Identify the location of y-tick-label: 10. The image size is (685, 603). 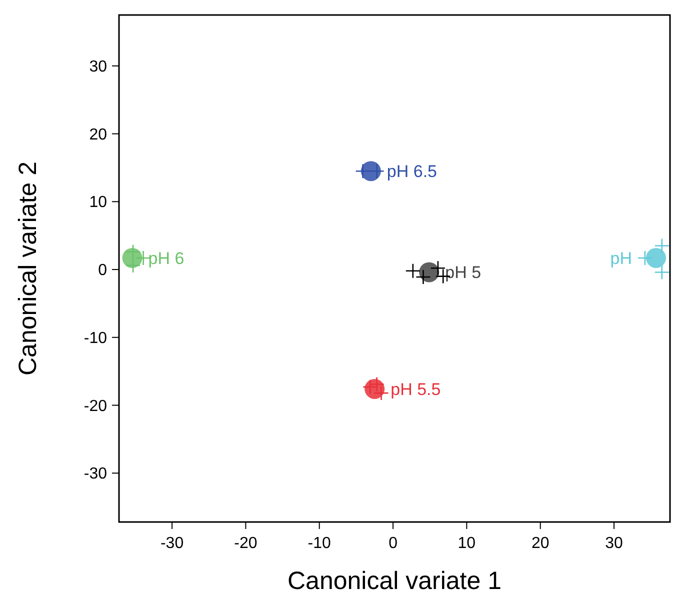
(98, 203).